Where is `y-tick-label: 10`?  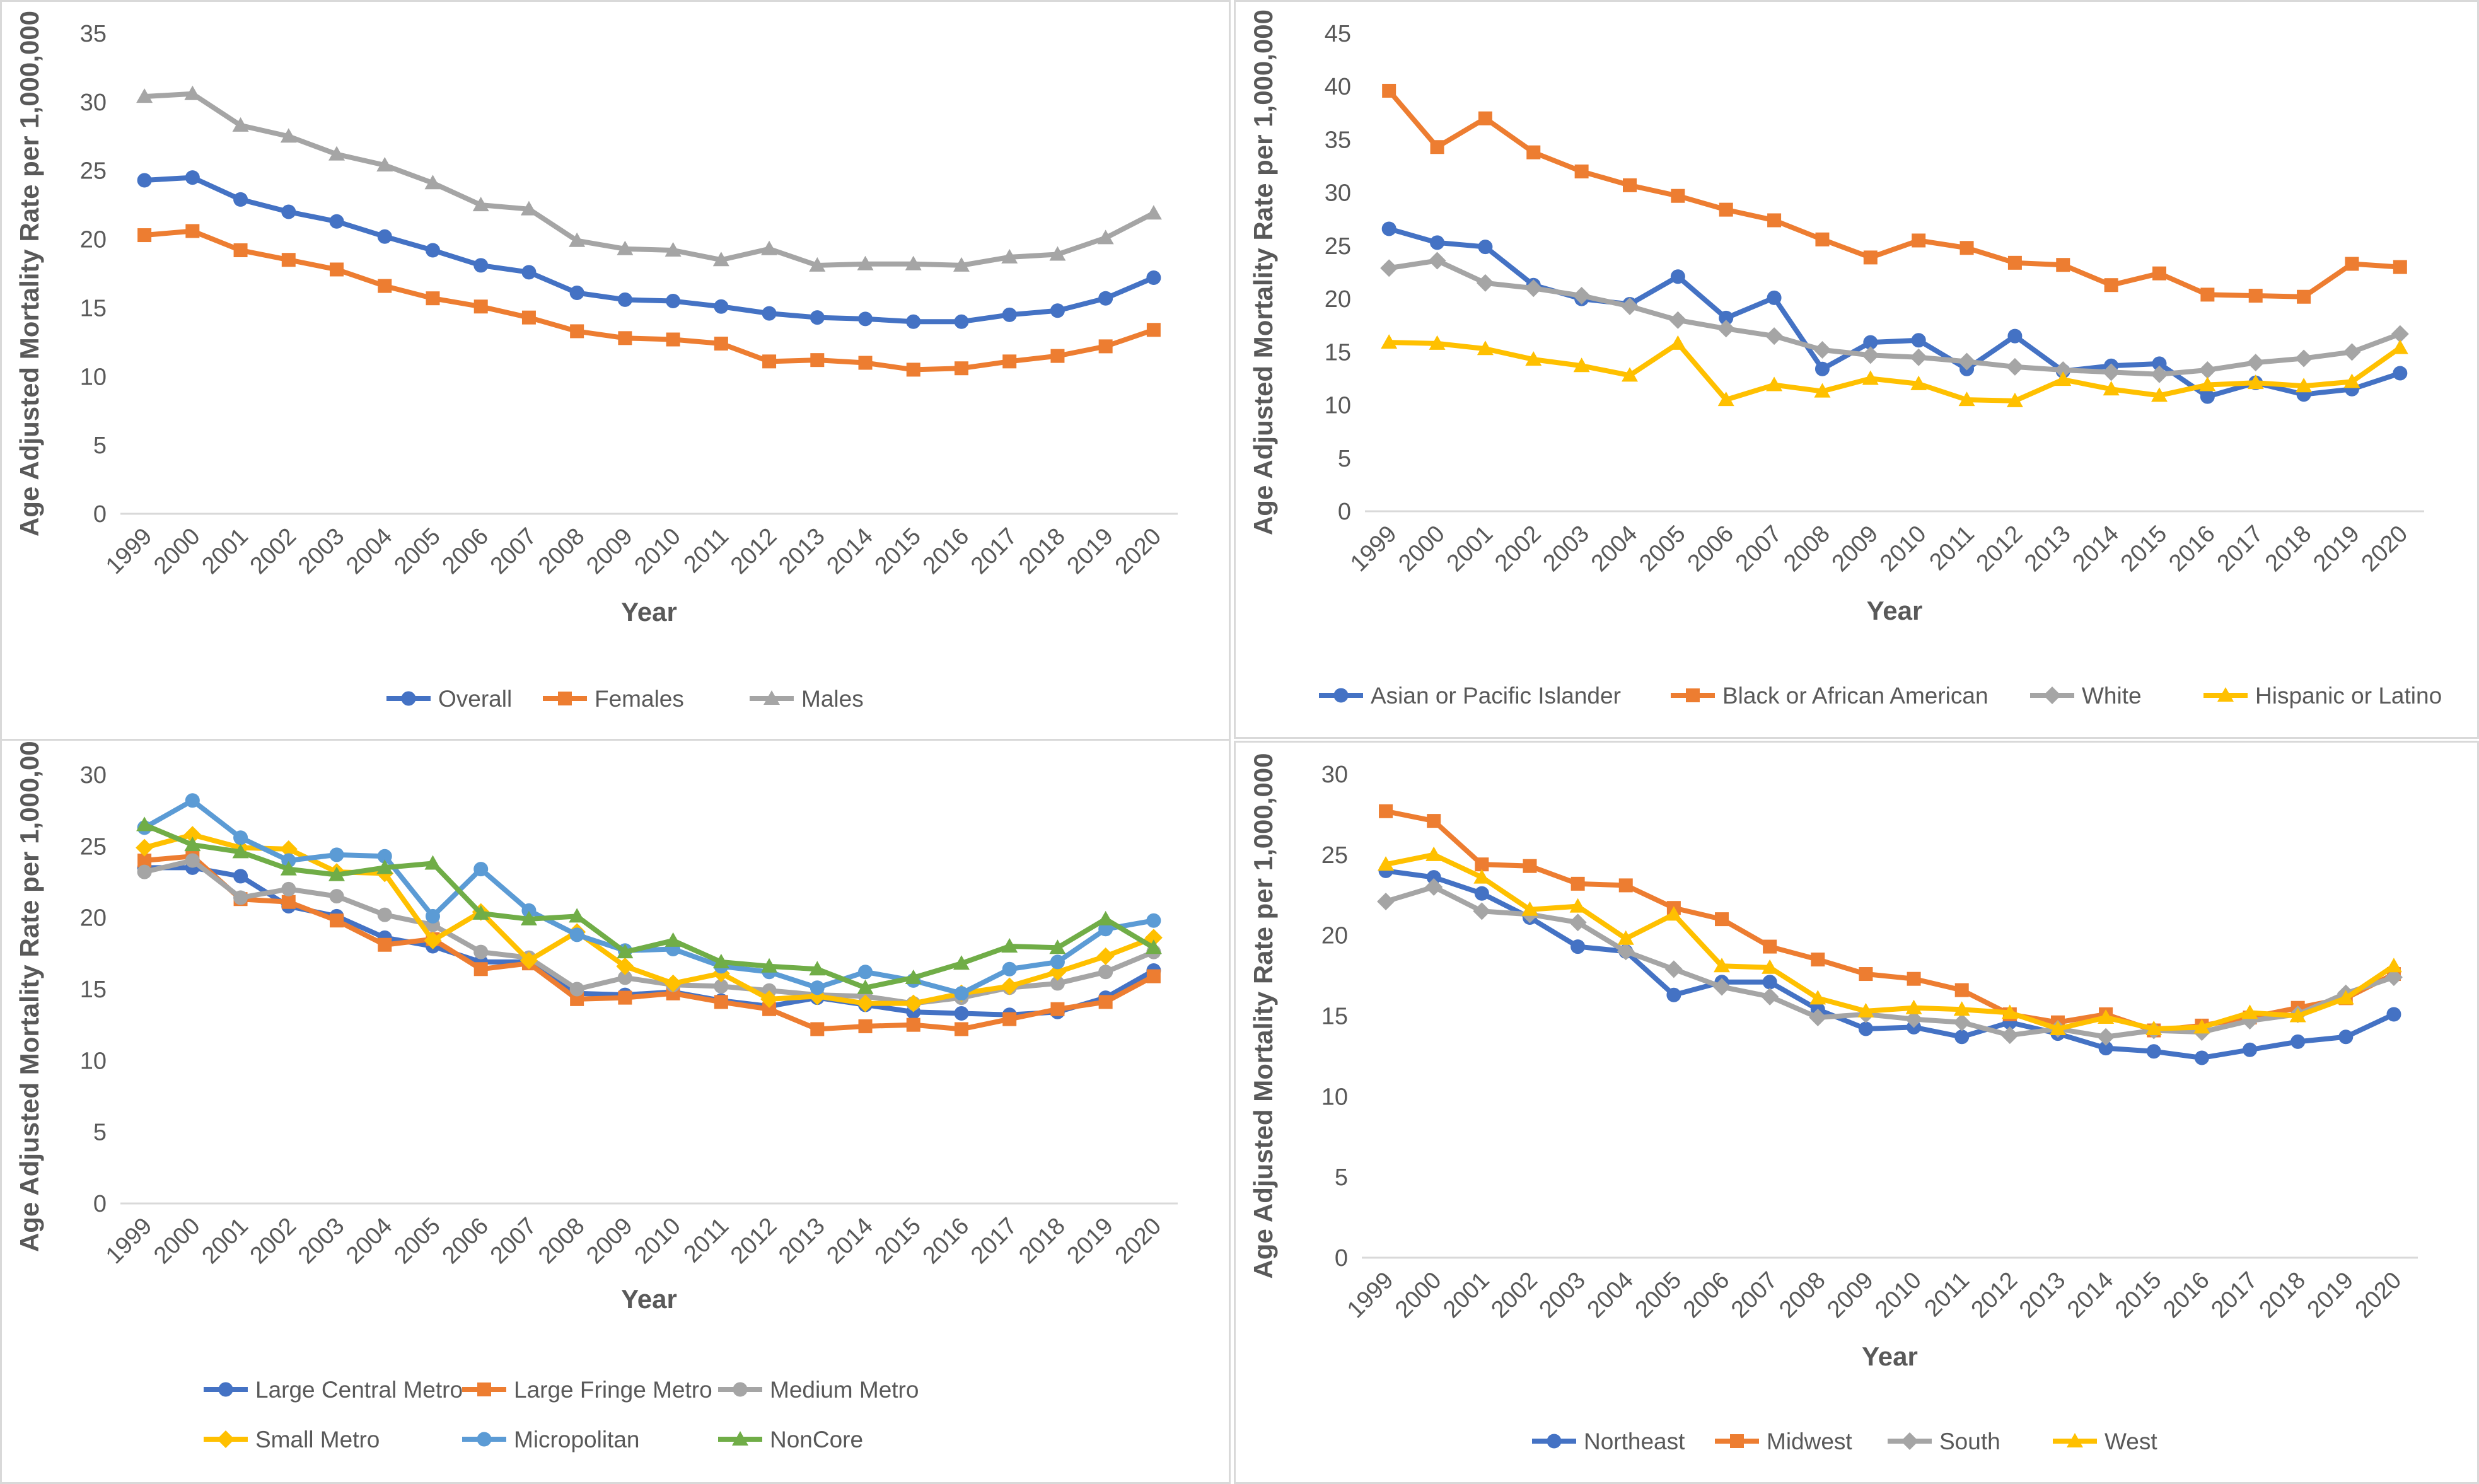
y-tick-label: 10 is located at coordinates (1338, 406).